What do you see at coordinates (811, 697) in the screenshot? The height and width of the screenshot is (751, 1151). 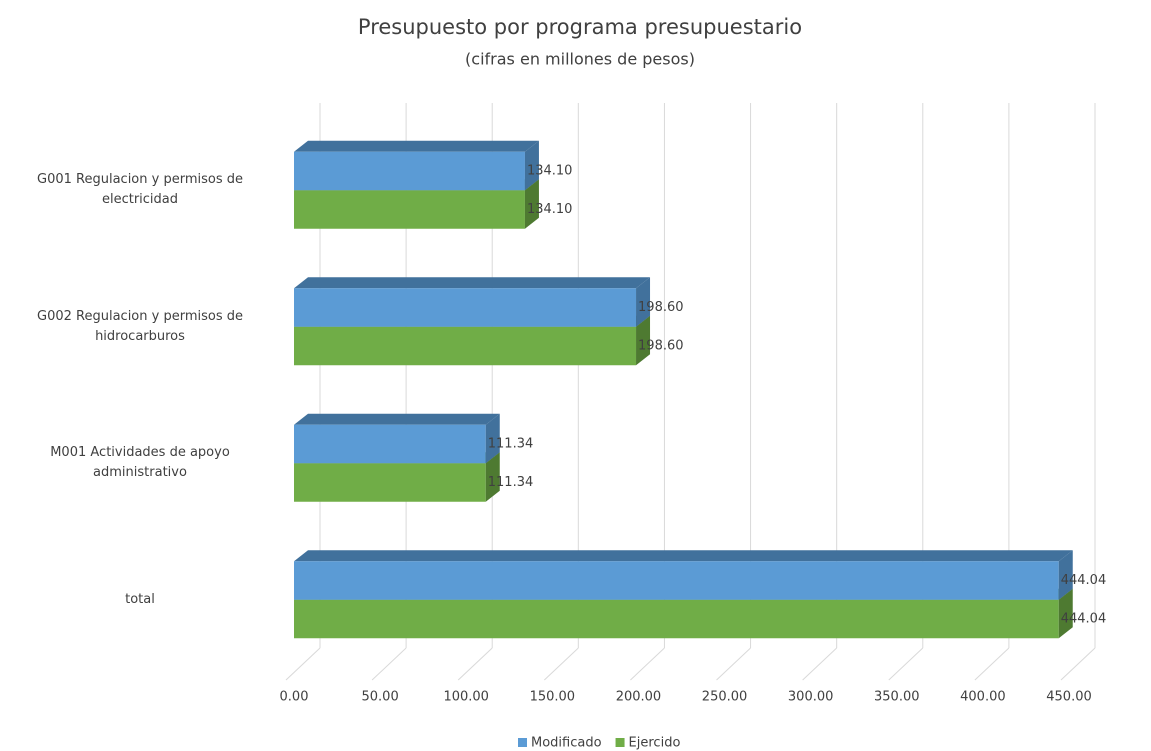 I see `x-tick-label: 300.00` at bounding box center [811, 697].